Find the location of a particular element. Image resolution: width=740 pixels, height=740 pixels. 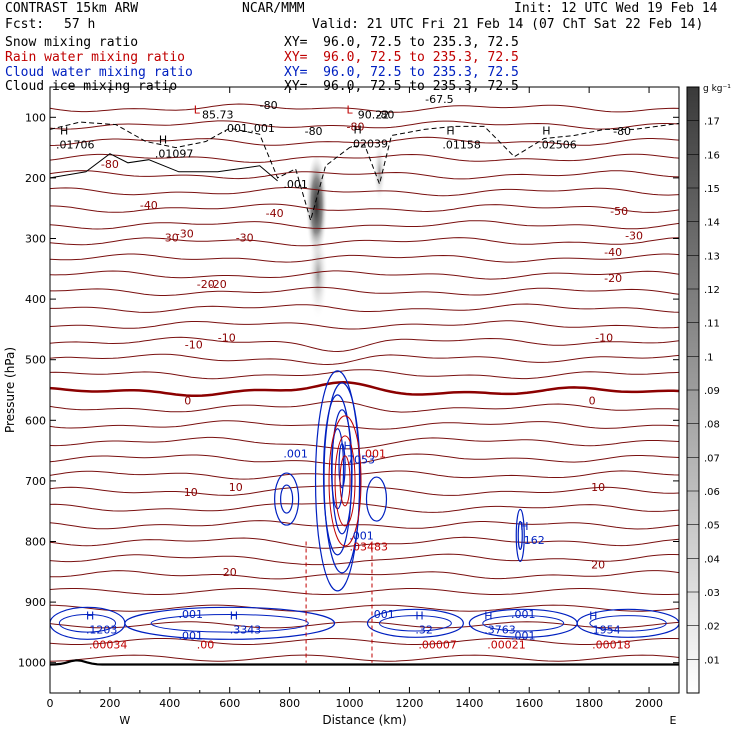

upper-high-value: .01158 is located at coordinates (461, 145).